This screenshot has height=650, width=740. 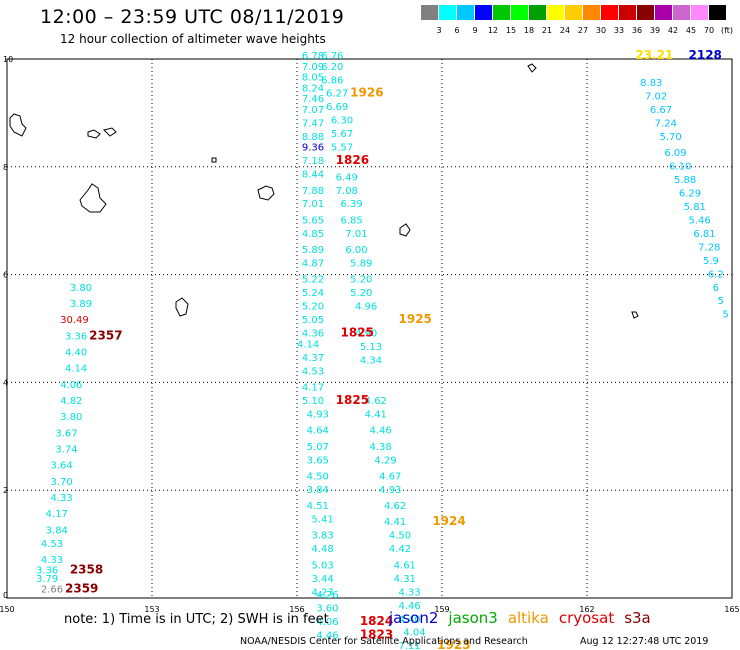 I want to click on pass-time-label: 1824, so click(x=376, y=621).